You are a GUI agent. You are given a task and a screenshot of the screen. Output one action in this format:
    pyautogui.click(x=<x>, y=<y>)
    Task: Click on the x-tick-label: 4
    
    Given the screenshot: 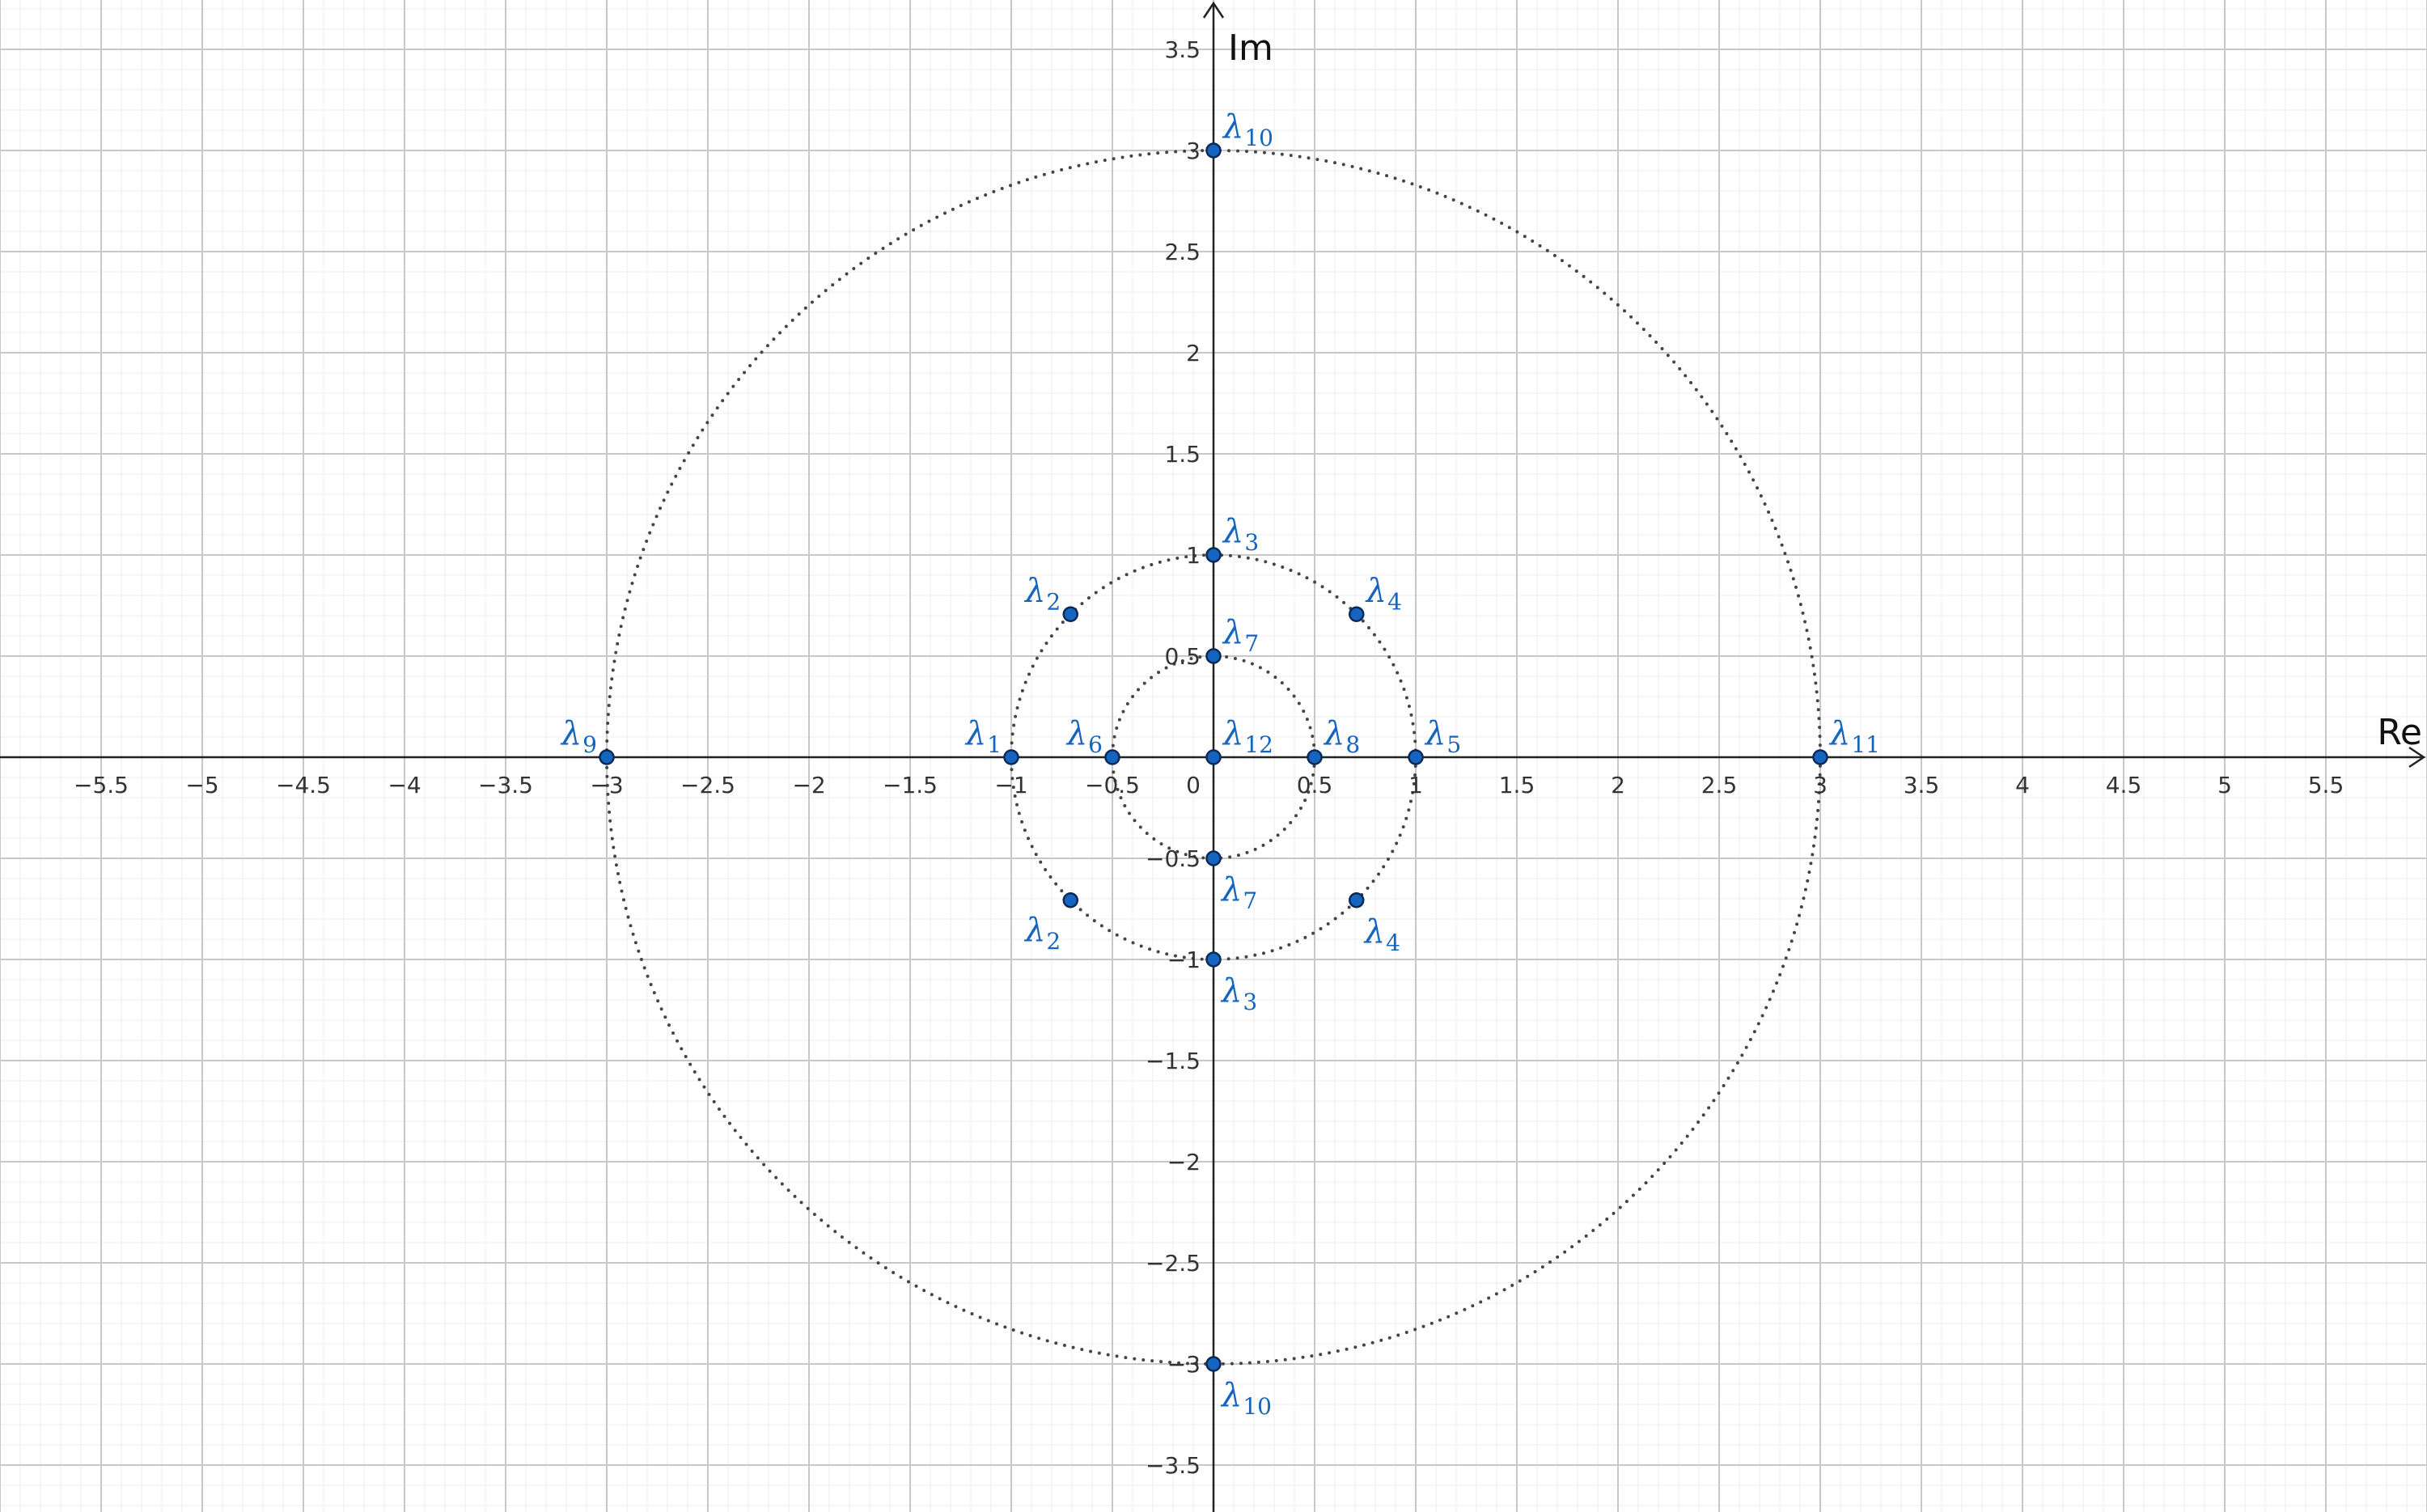 What is the action you would take?
    pyautogui.click(x=2023, y=785)
    